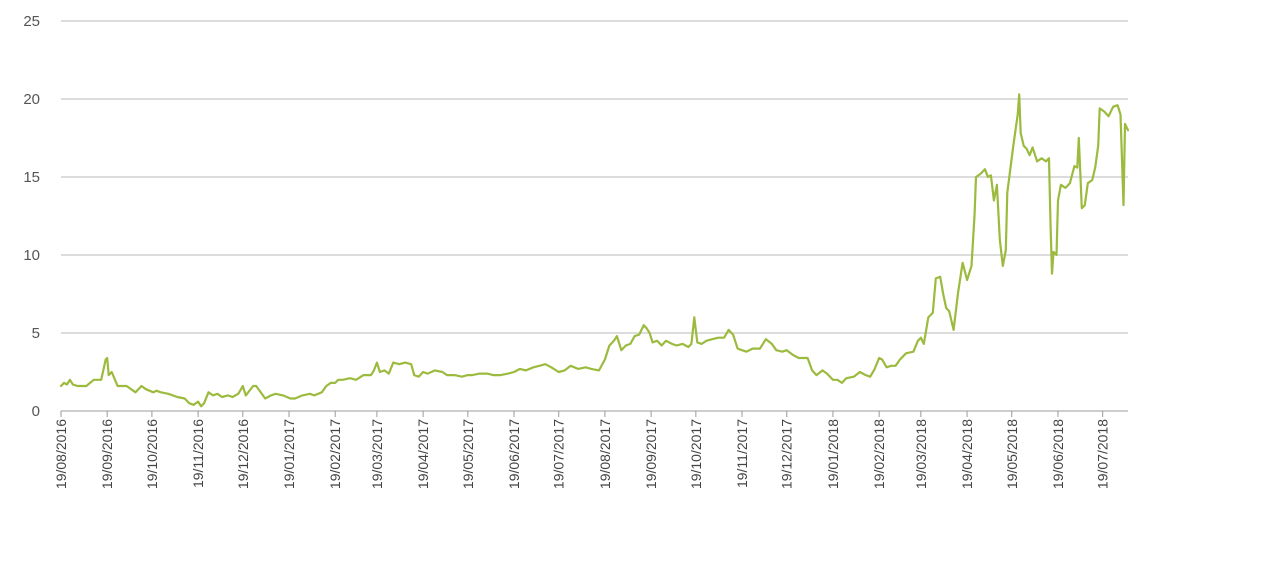  I want to click on x-tick-label: 19/11/2016, so click(198, 453).